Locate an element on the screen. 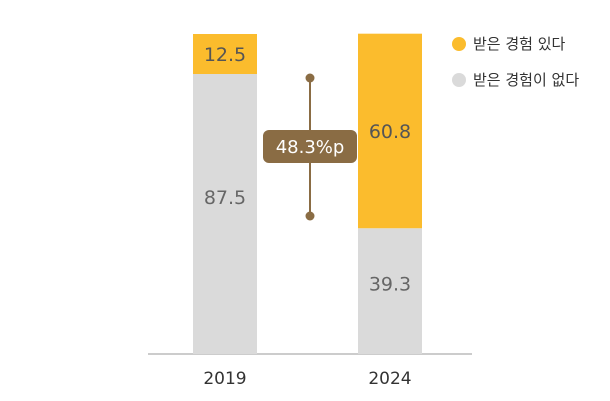 This screenshot has width=610, height=401. value-label-2024-has: 60.8 is located at coordinates (390, 132).